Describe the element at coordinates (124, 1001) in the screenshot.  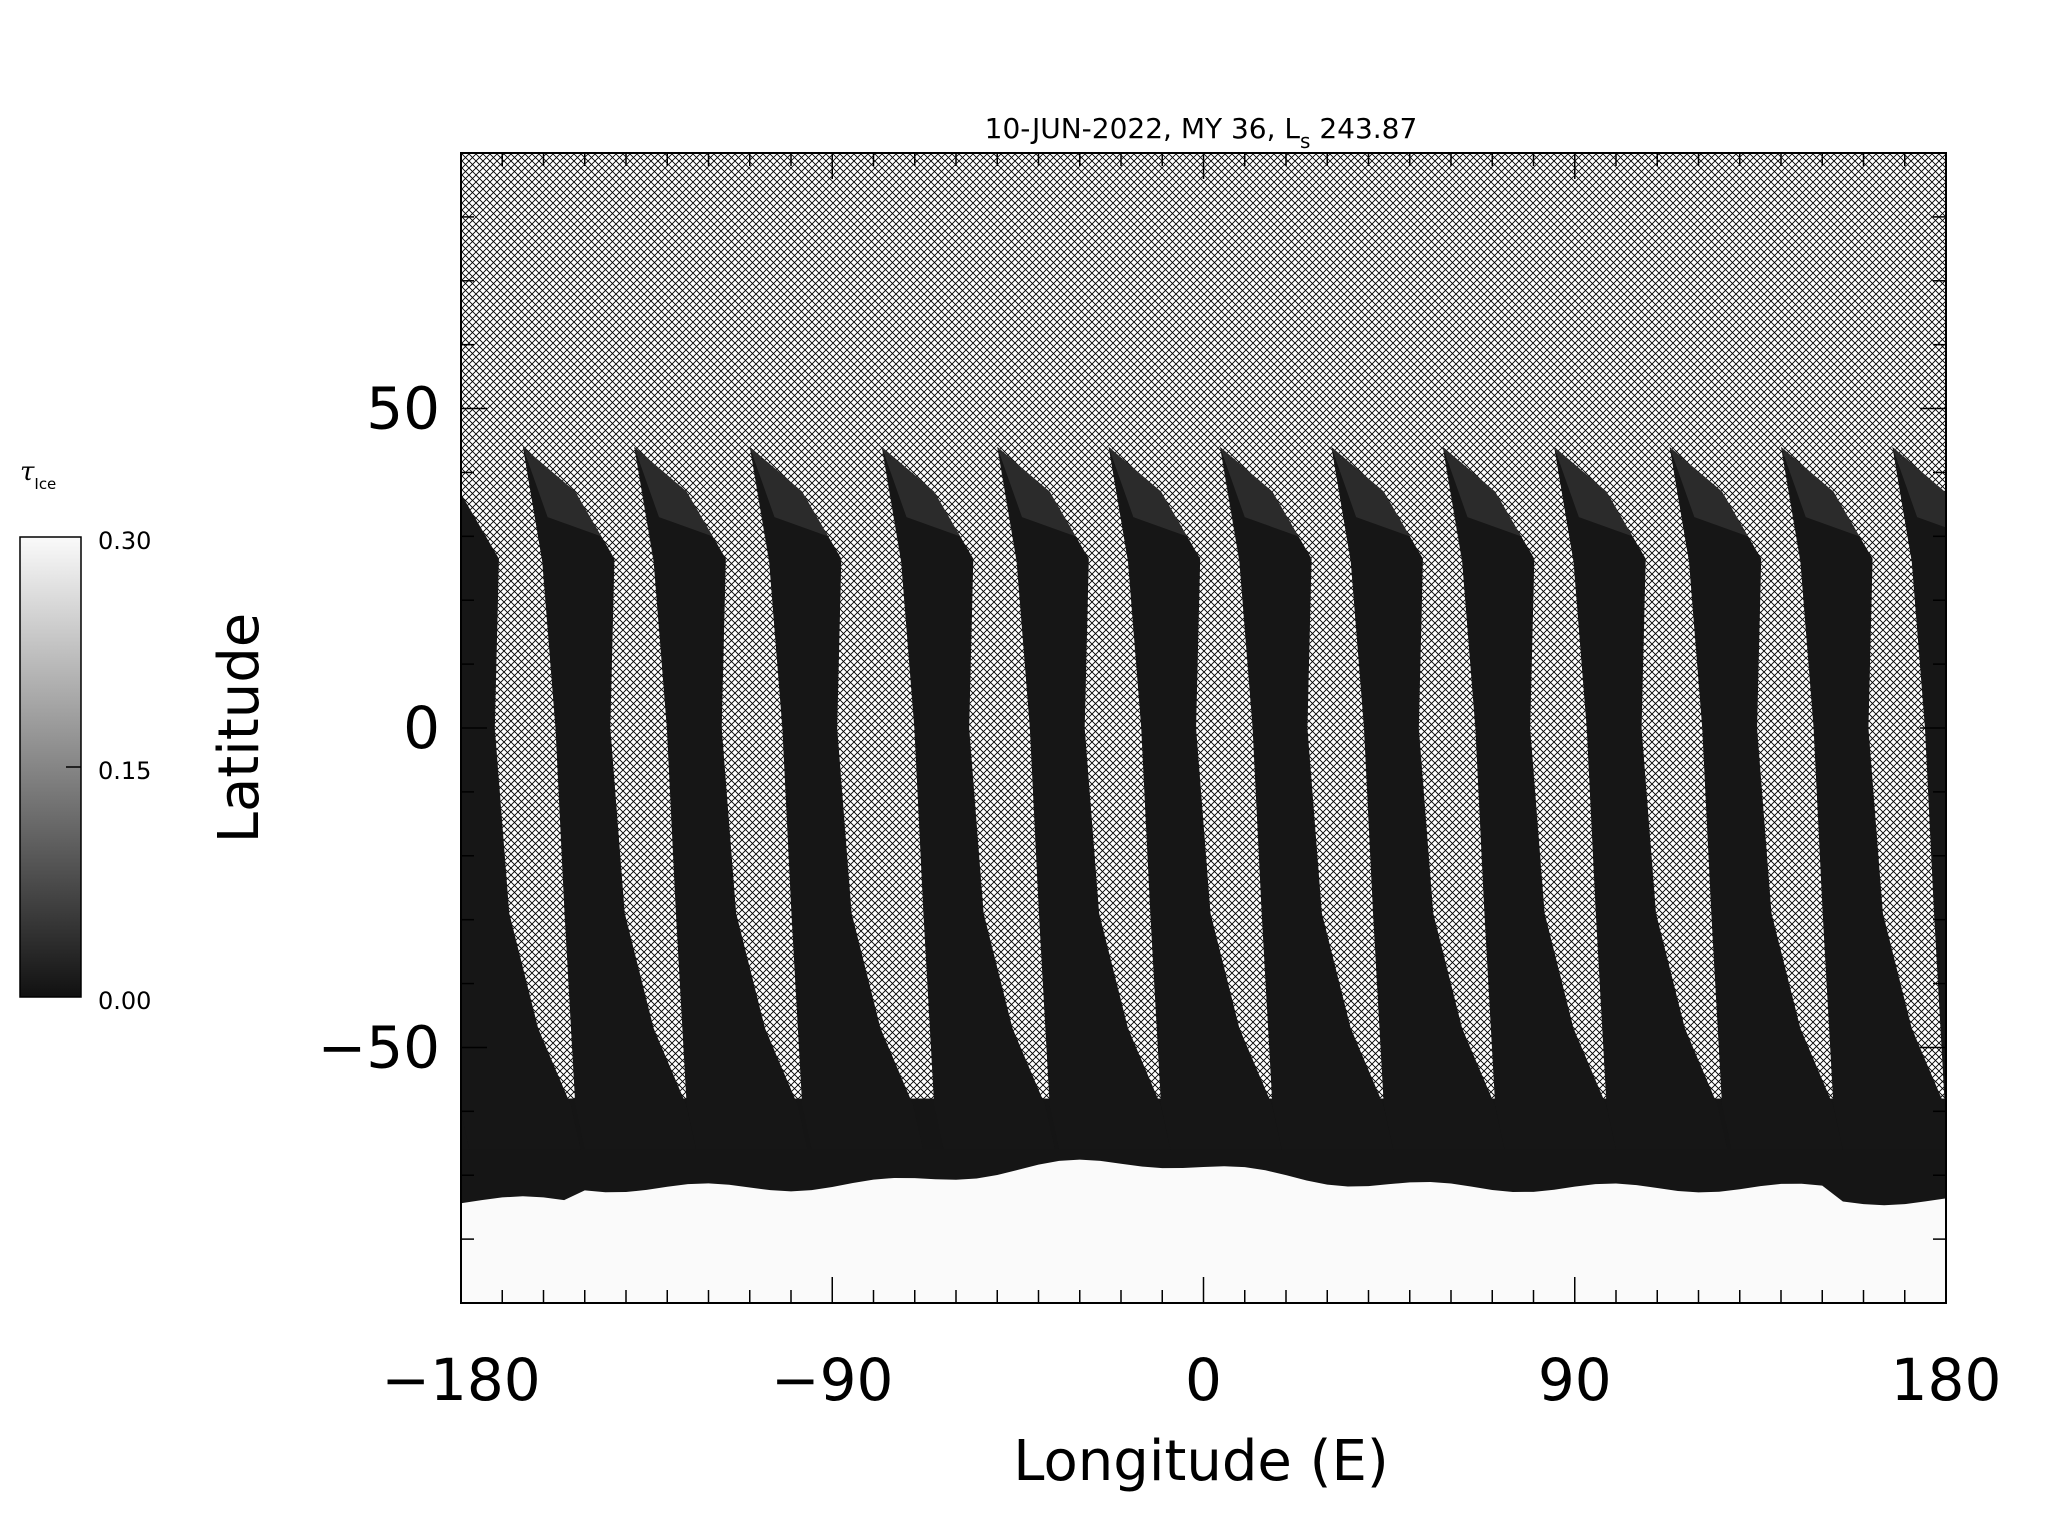
I see `colorbar-label-min: 0.00` at that location.